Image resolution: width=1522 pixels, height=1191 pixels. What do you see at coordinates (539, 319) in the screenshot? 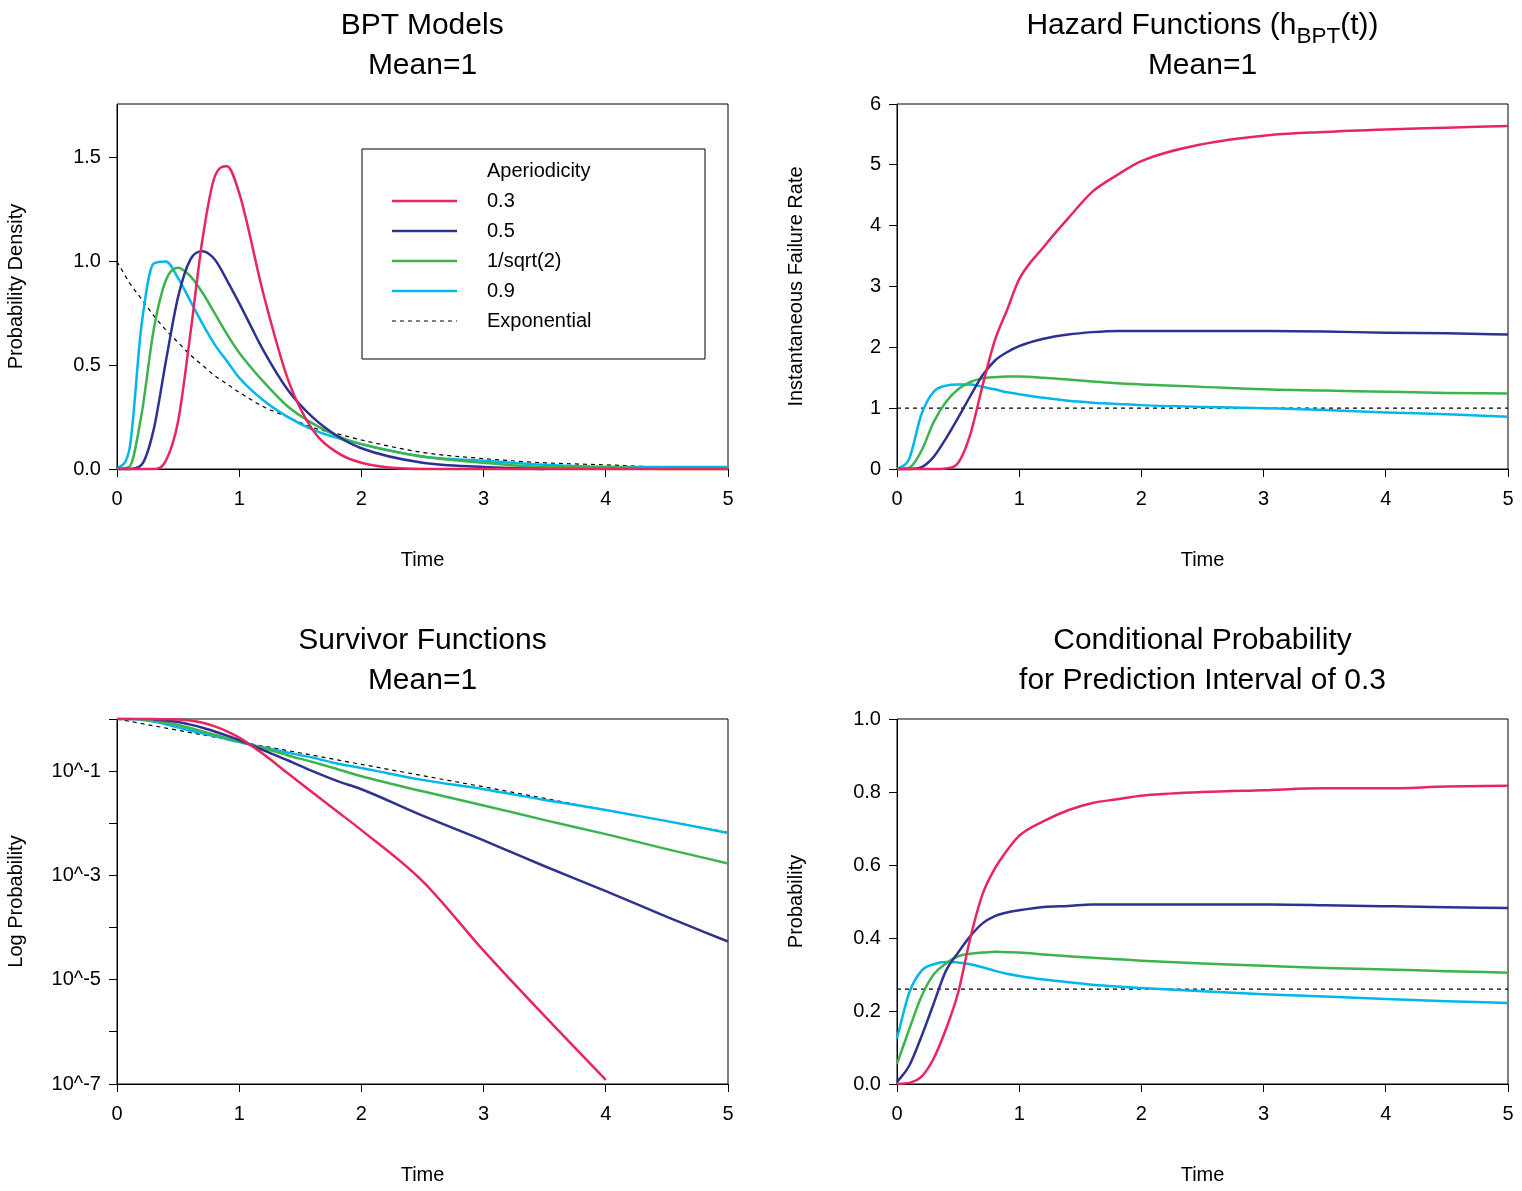
I see `legend-label: Exponential` at bounding box center [539, 319].